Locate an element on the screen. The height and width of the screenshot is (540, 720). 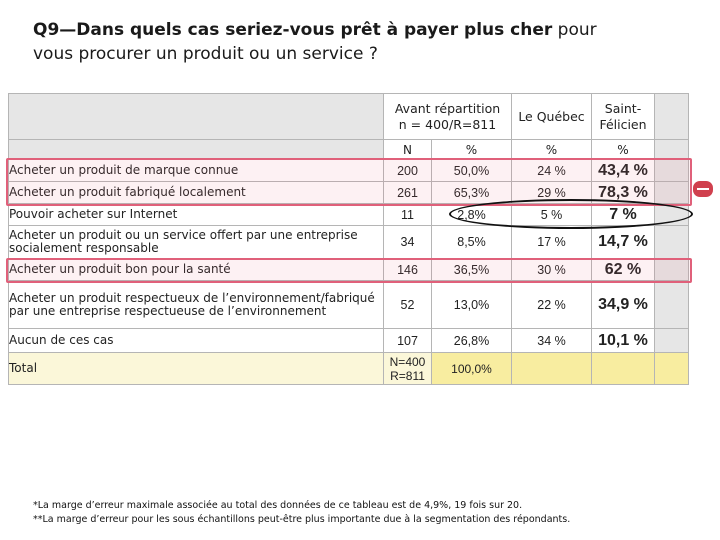
row-n: 200 is located at coordinates (407, 170).